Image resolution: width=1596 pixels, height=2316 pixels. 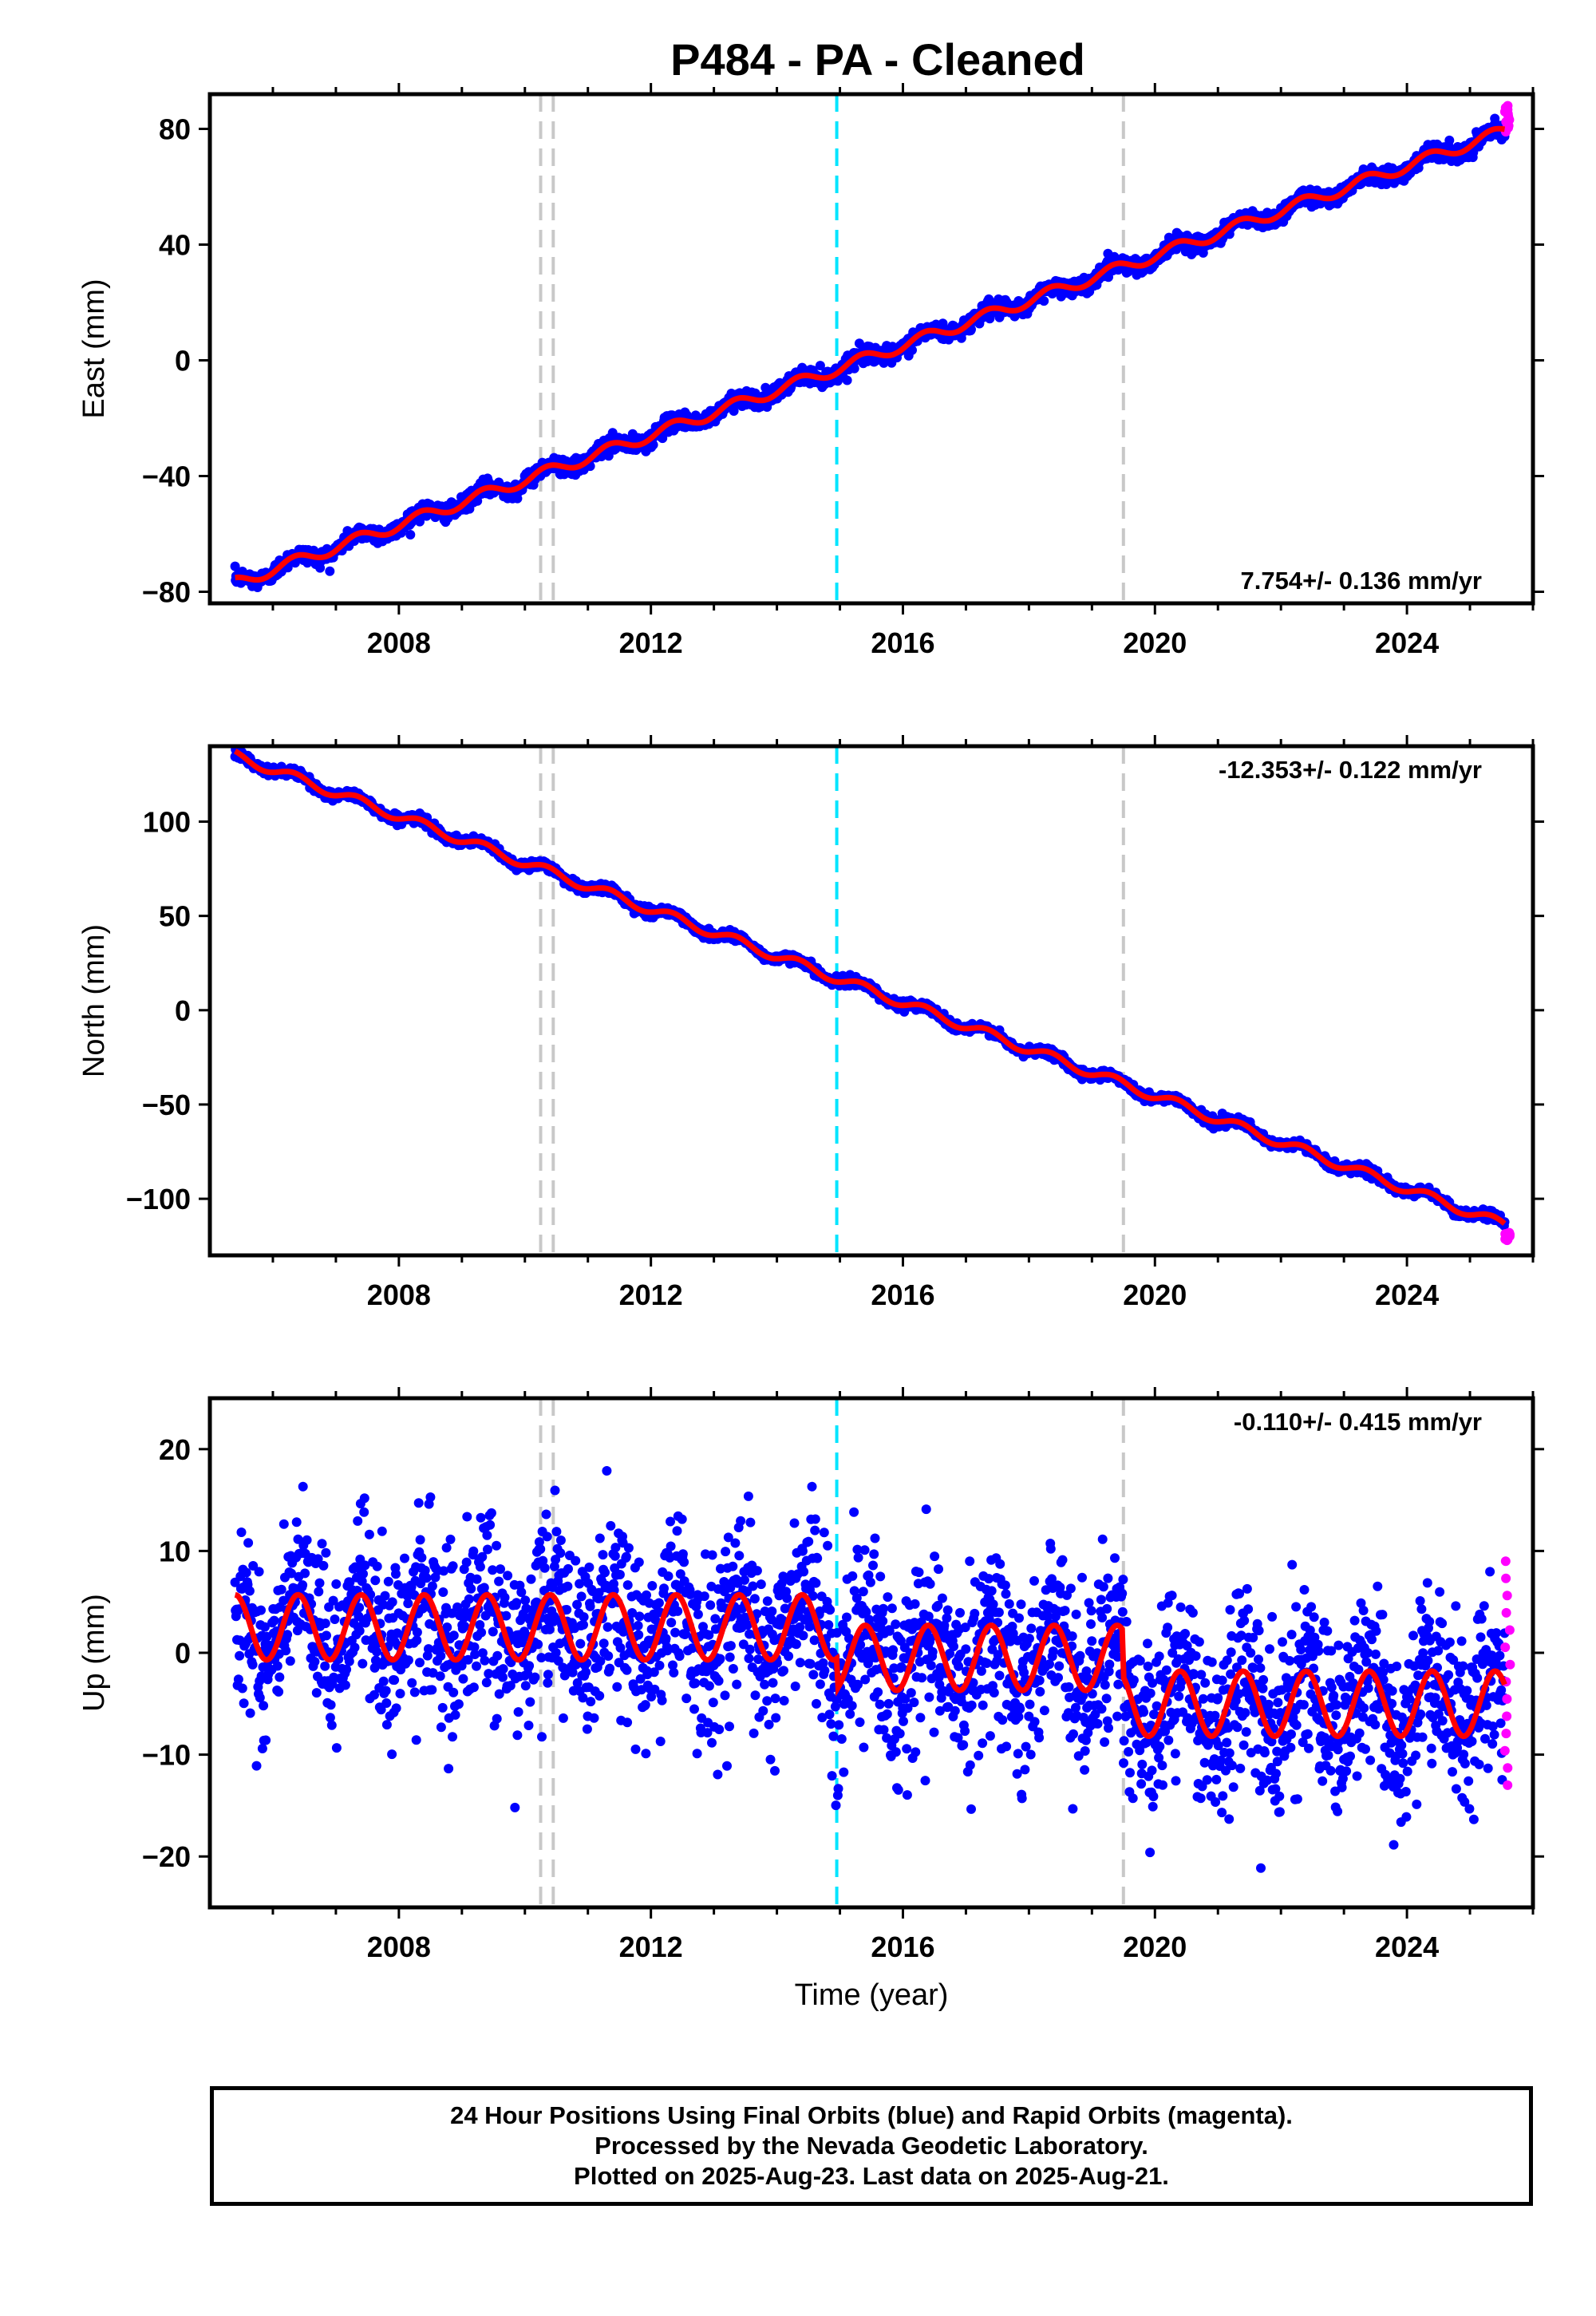 I want to click on rapid-data-point, so click(x=1508, y=106).